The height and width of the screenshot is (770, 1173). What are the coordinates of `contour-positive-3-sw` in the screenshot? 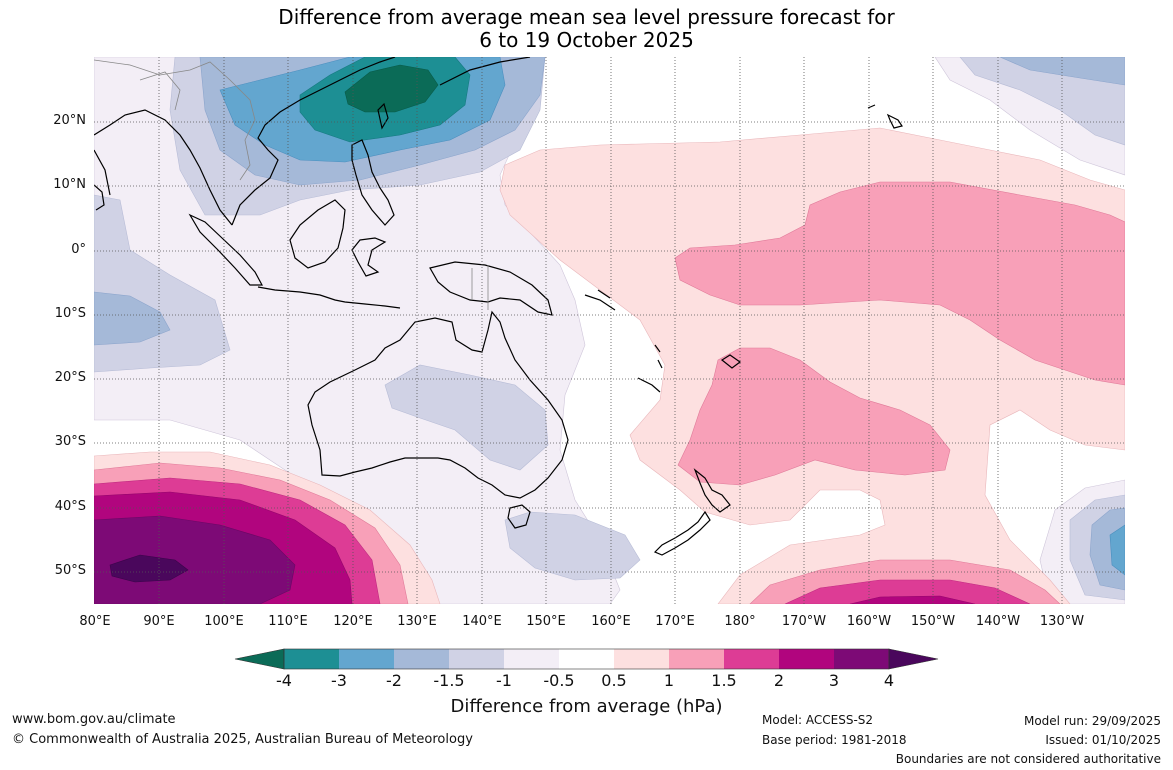 It's located at (195, 559).